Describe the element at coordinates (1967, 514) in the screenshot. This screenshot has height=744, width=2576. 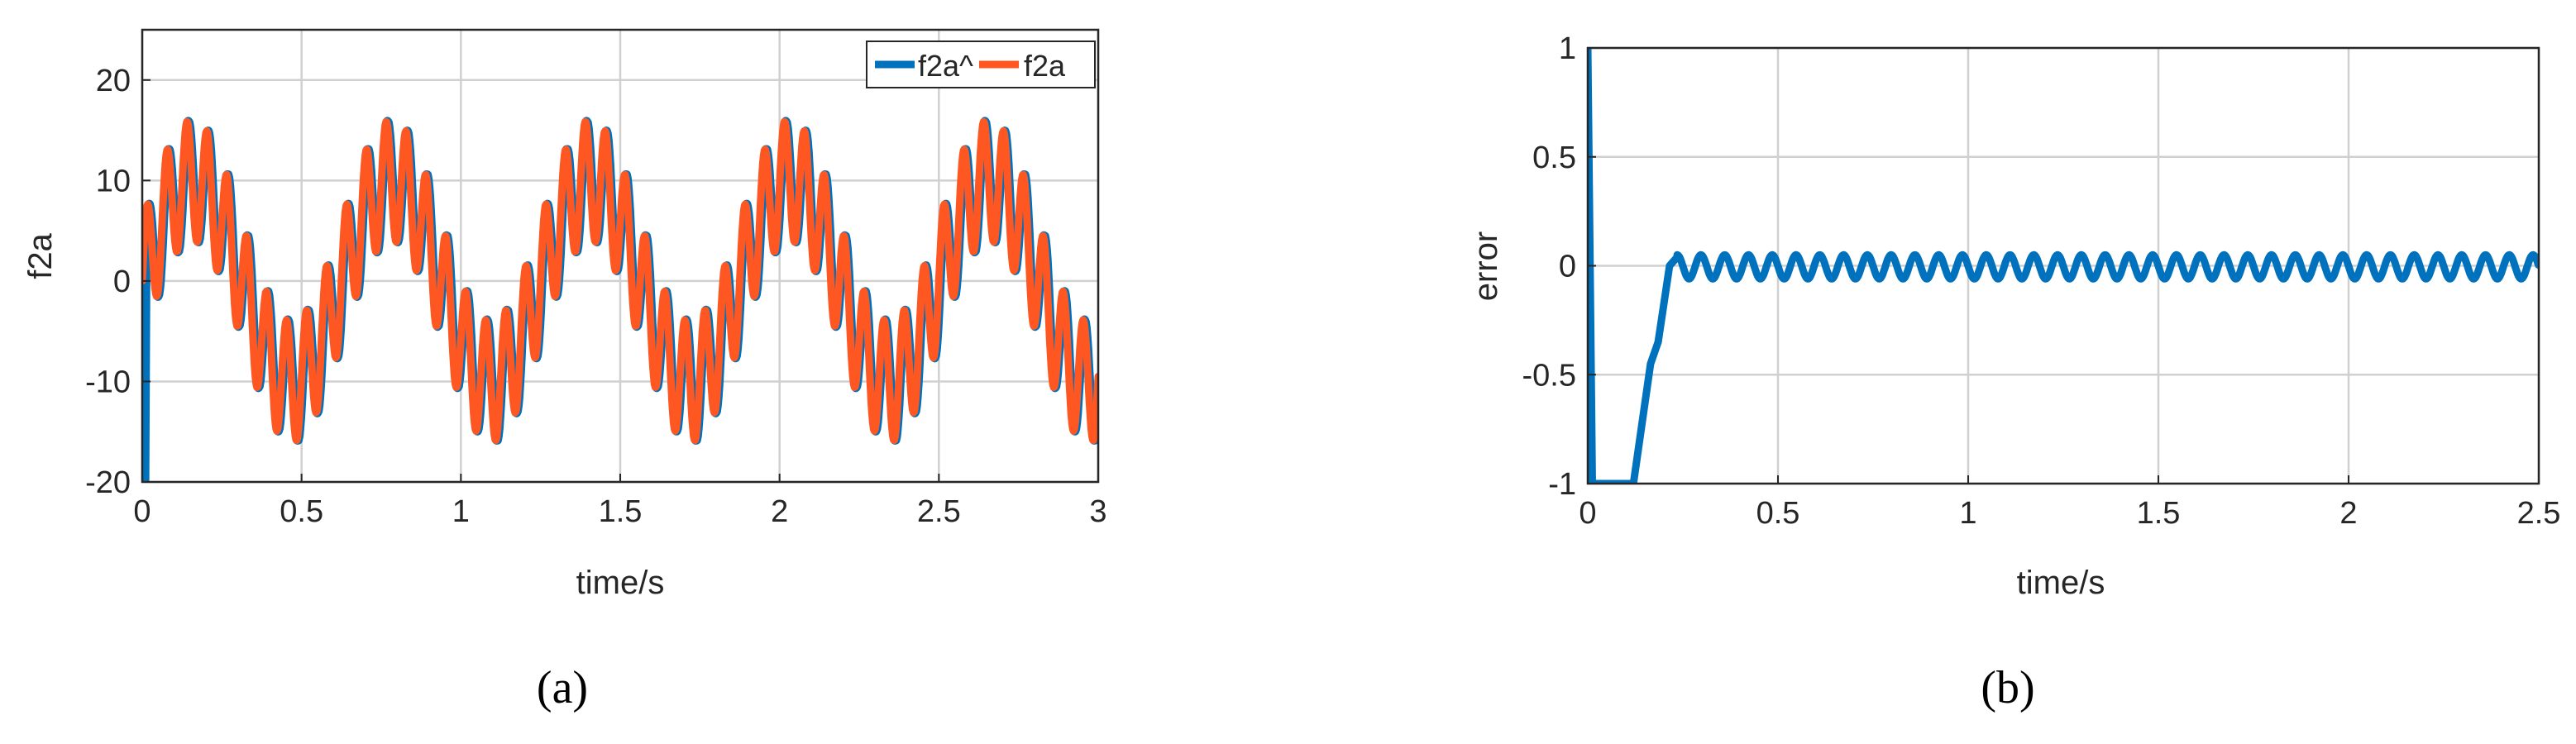
I see `chart-b-xtick-label: 1` at that location.